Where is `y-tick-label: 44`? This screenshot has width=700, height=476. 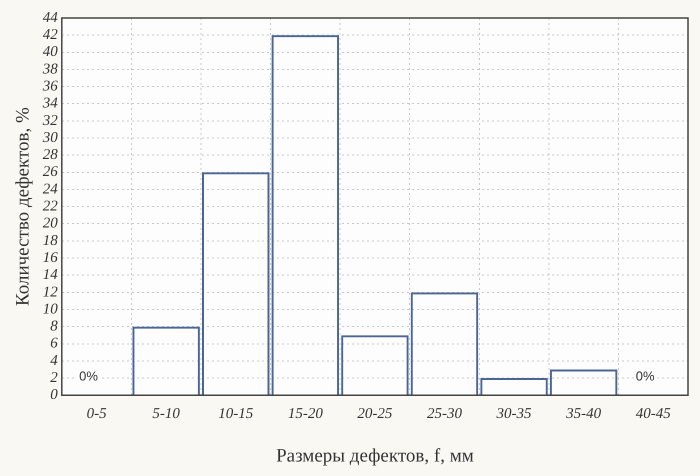 y-tick-label: 44 is located at coordinates (50, 18).